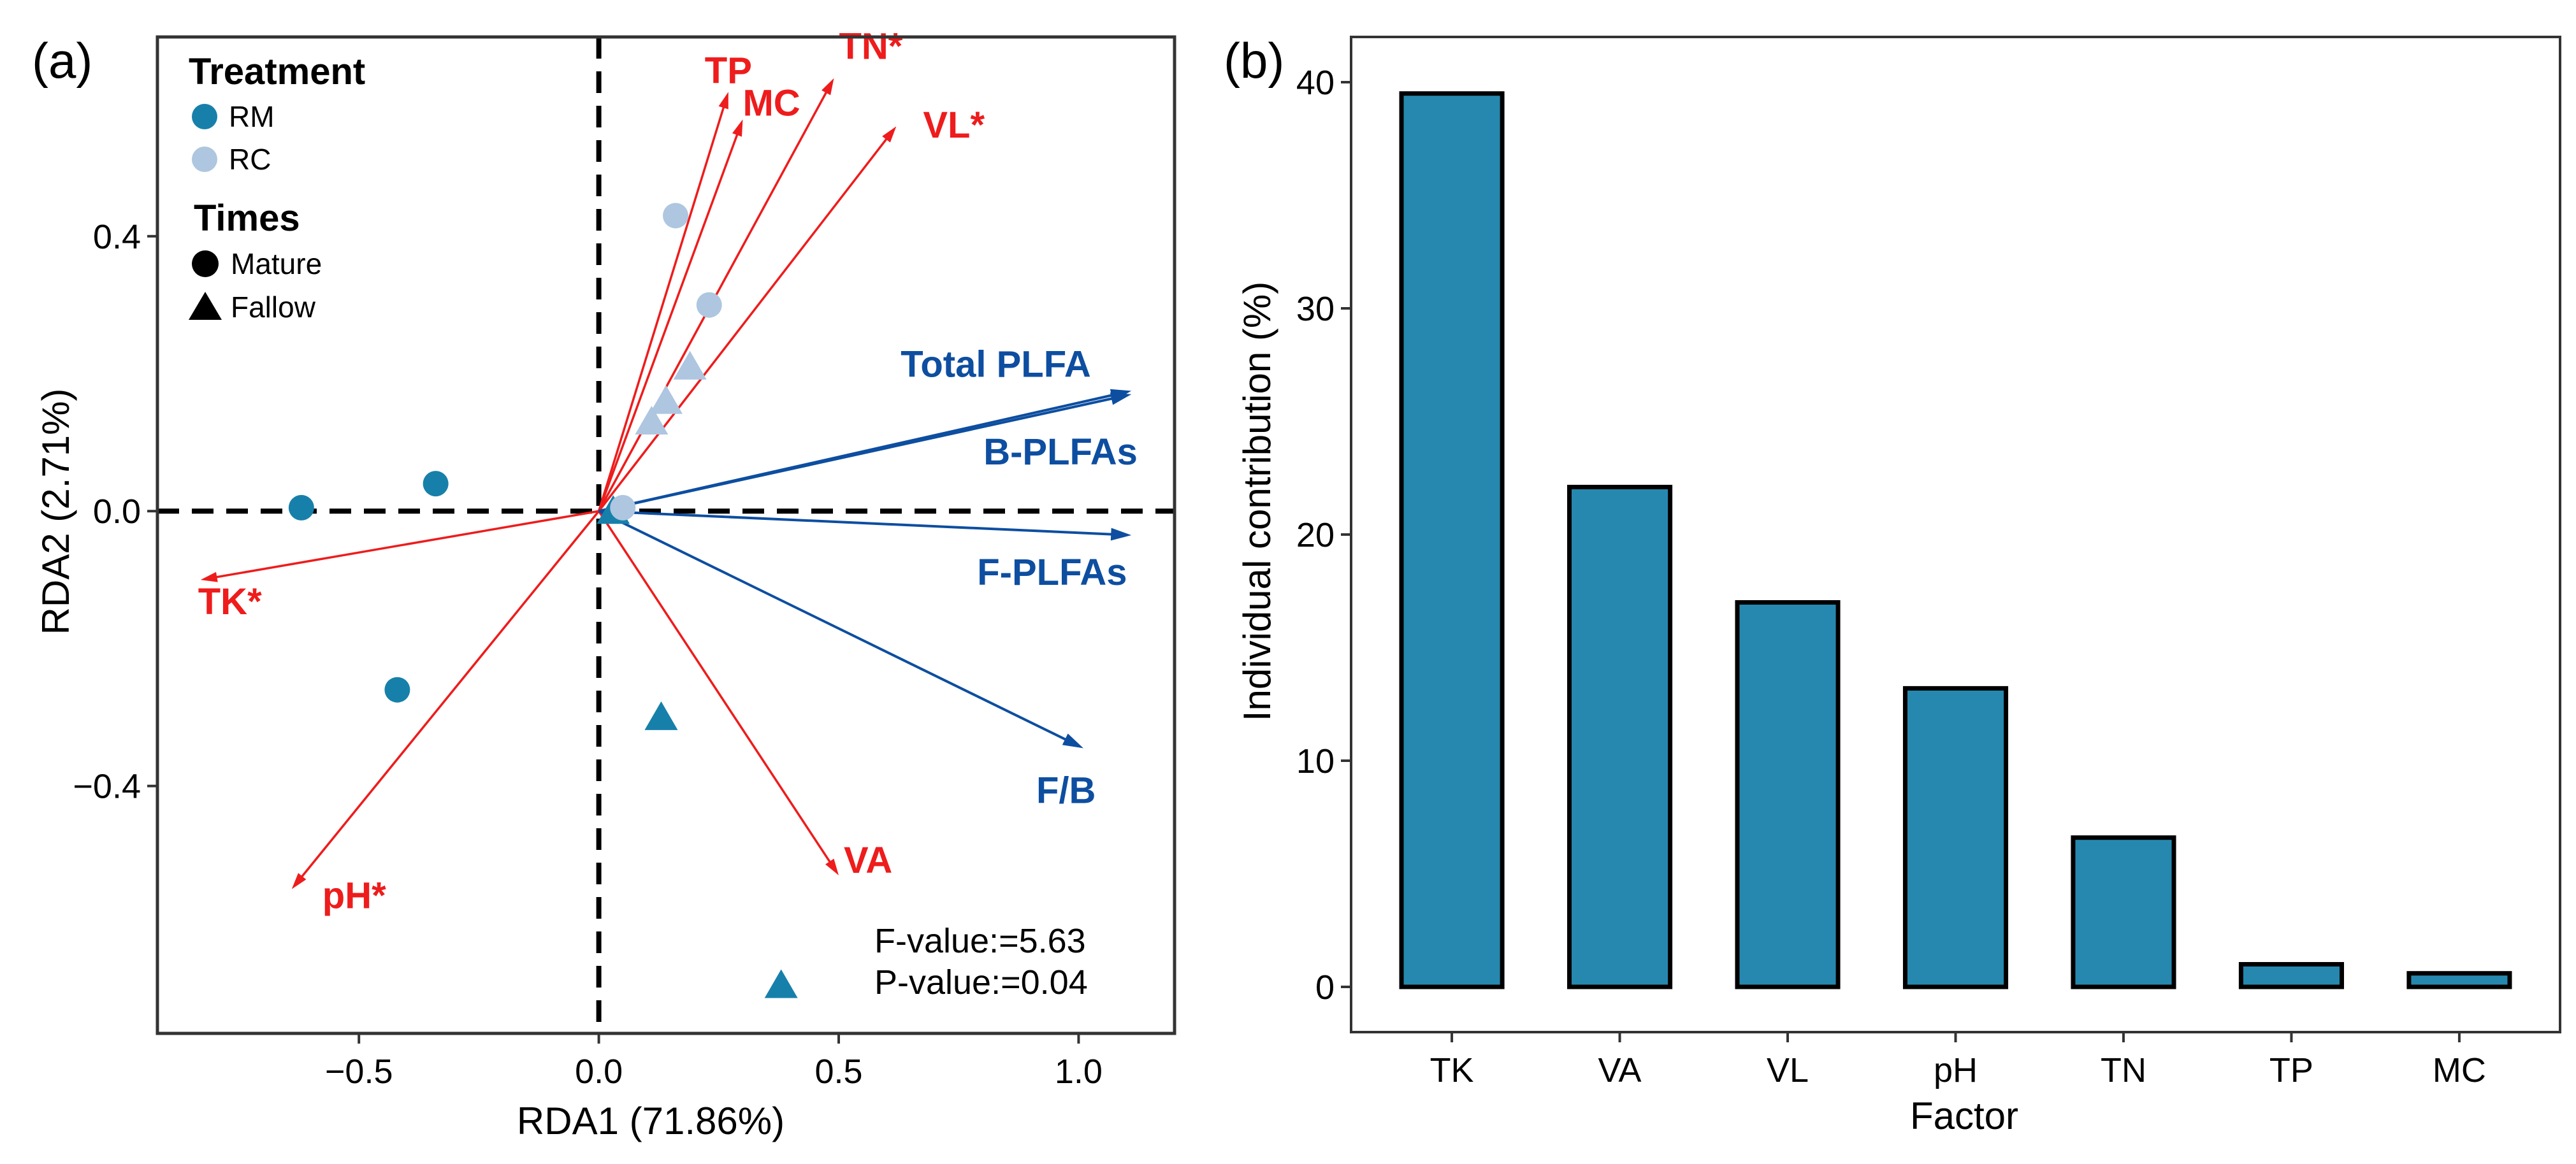 The width and height of the screenshot is (2576, 1164). What do you see at coordinates (252, 116) in the screenshot?
I see `legend-rm-label: RM` at bounding box center [252, 116].